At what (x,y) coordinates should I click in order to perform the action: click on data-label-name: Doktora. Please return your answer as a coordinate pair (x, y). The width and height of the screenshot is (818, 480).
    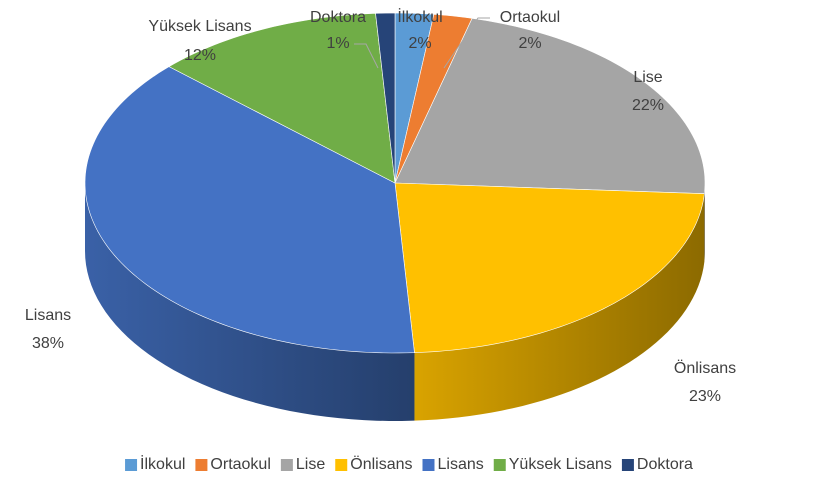
    Looking at the image, I should click on (338, 17).